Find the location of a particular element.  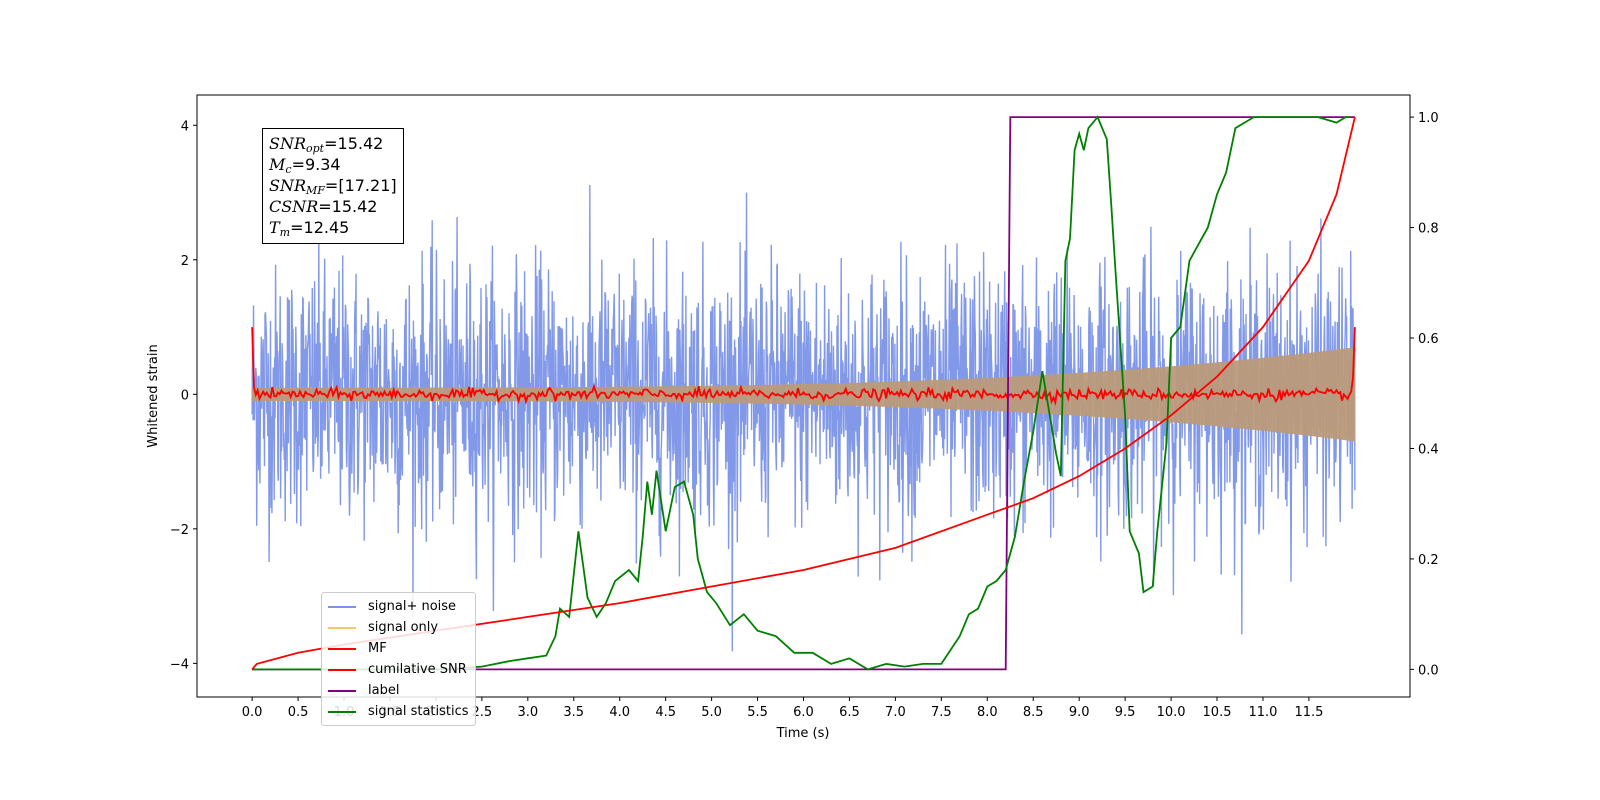

x-tick-label: 10.5 is located at coordinates (1217, 712).